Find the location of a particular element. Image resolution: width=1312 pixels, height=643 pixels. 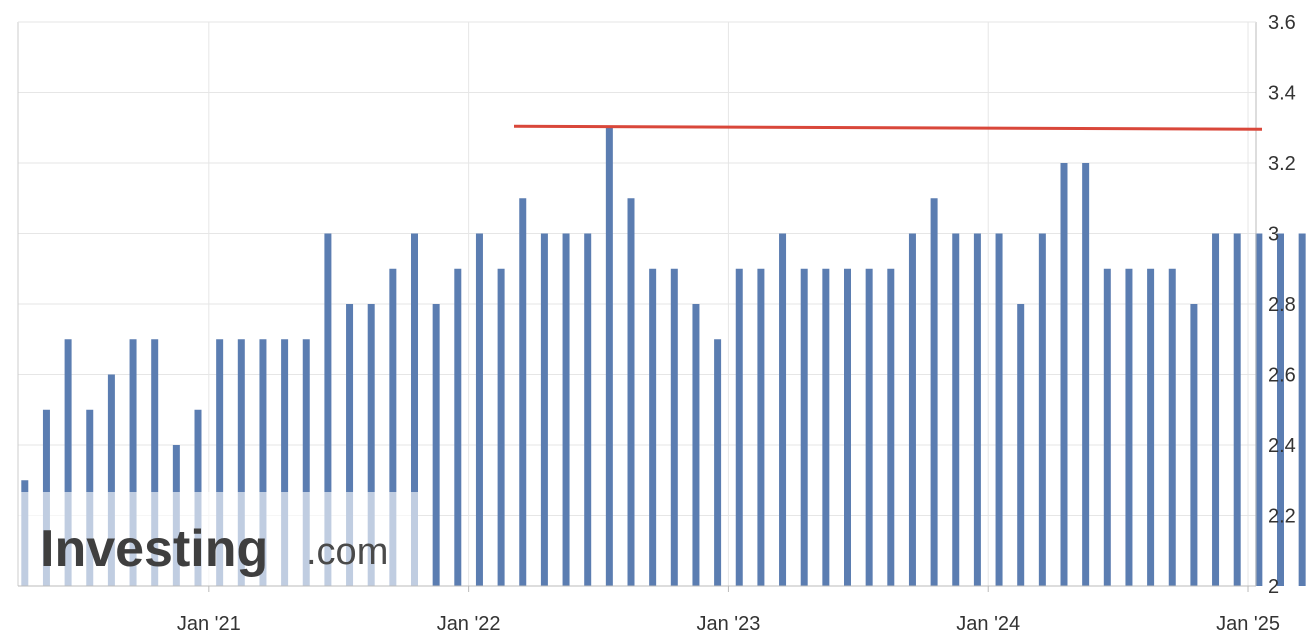

y-axis-ticks: 2 2.2 2.4 2.6 2.8 3 3.2 3.4 3.6 is located at coordinates (1282, 305).